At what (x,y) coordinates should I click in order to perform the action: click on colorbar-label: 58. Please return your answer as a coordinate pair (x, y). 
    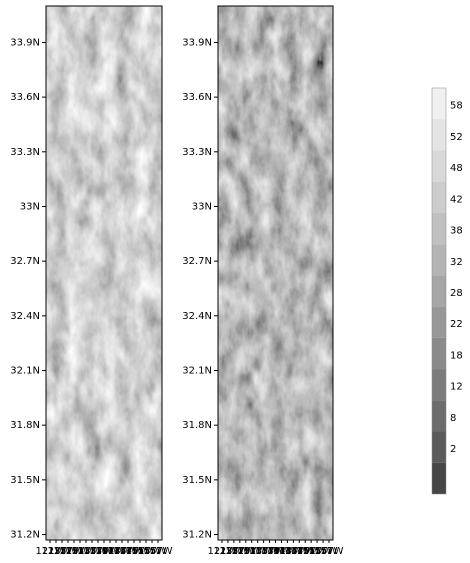
    Looking at the image, I should click on (456, 106).